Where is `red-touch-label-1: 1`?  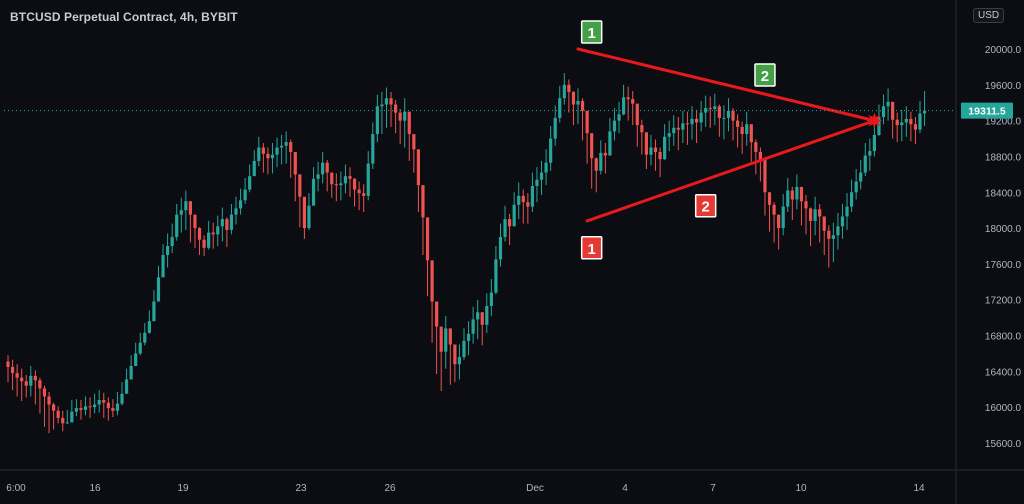
red-touch-label-1: 1 is located at coordinates (591, 248).